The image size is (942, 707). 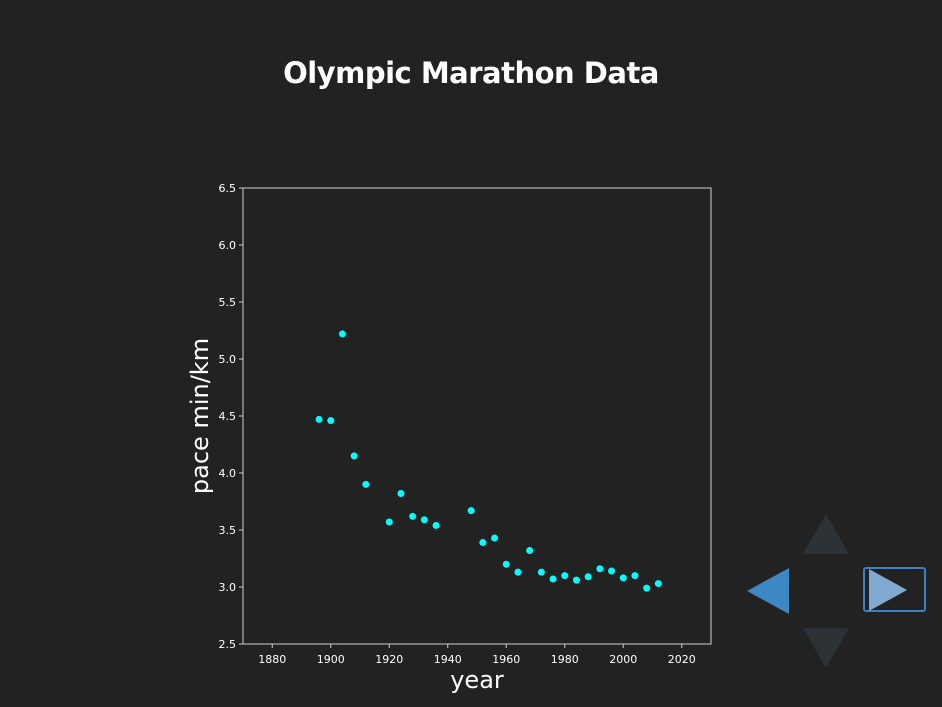 I want to click on x-tick-label: 1880, so click(x=272, y=659).